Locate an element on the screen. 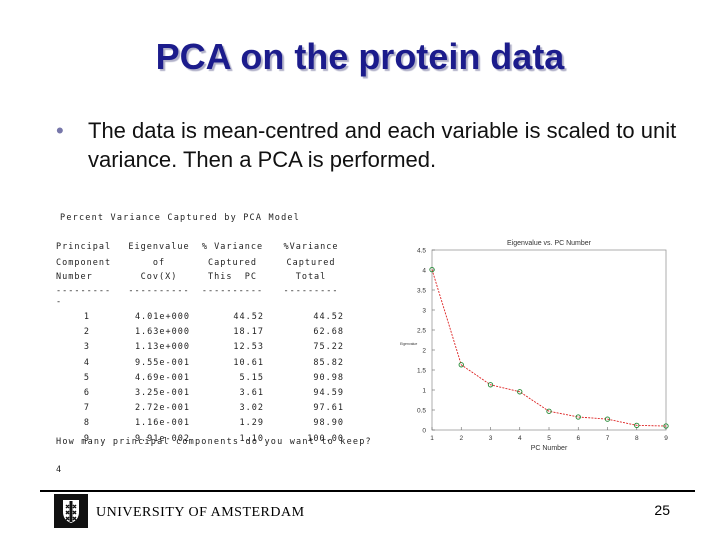 The width and height of the screenshot is (720, 540). y-tick-label: 3 is located at coordinates (424, 311).